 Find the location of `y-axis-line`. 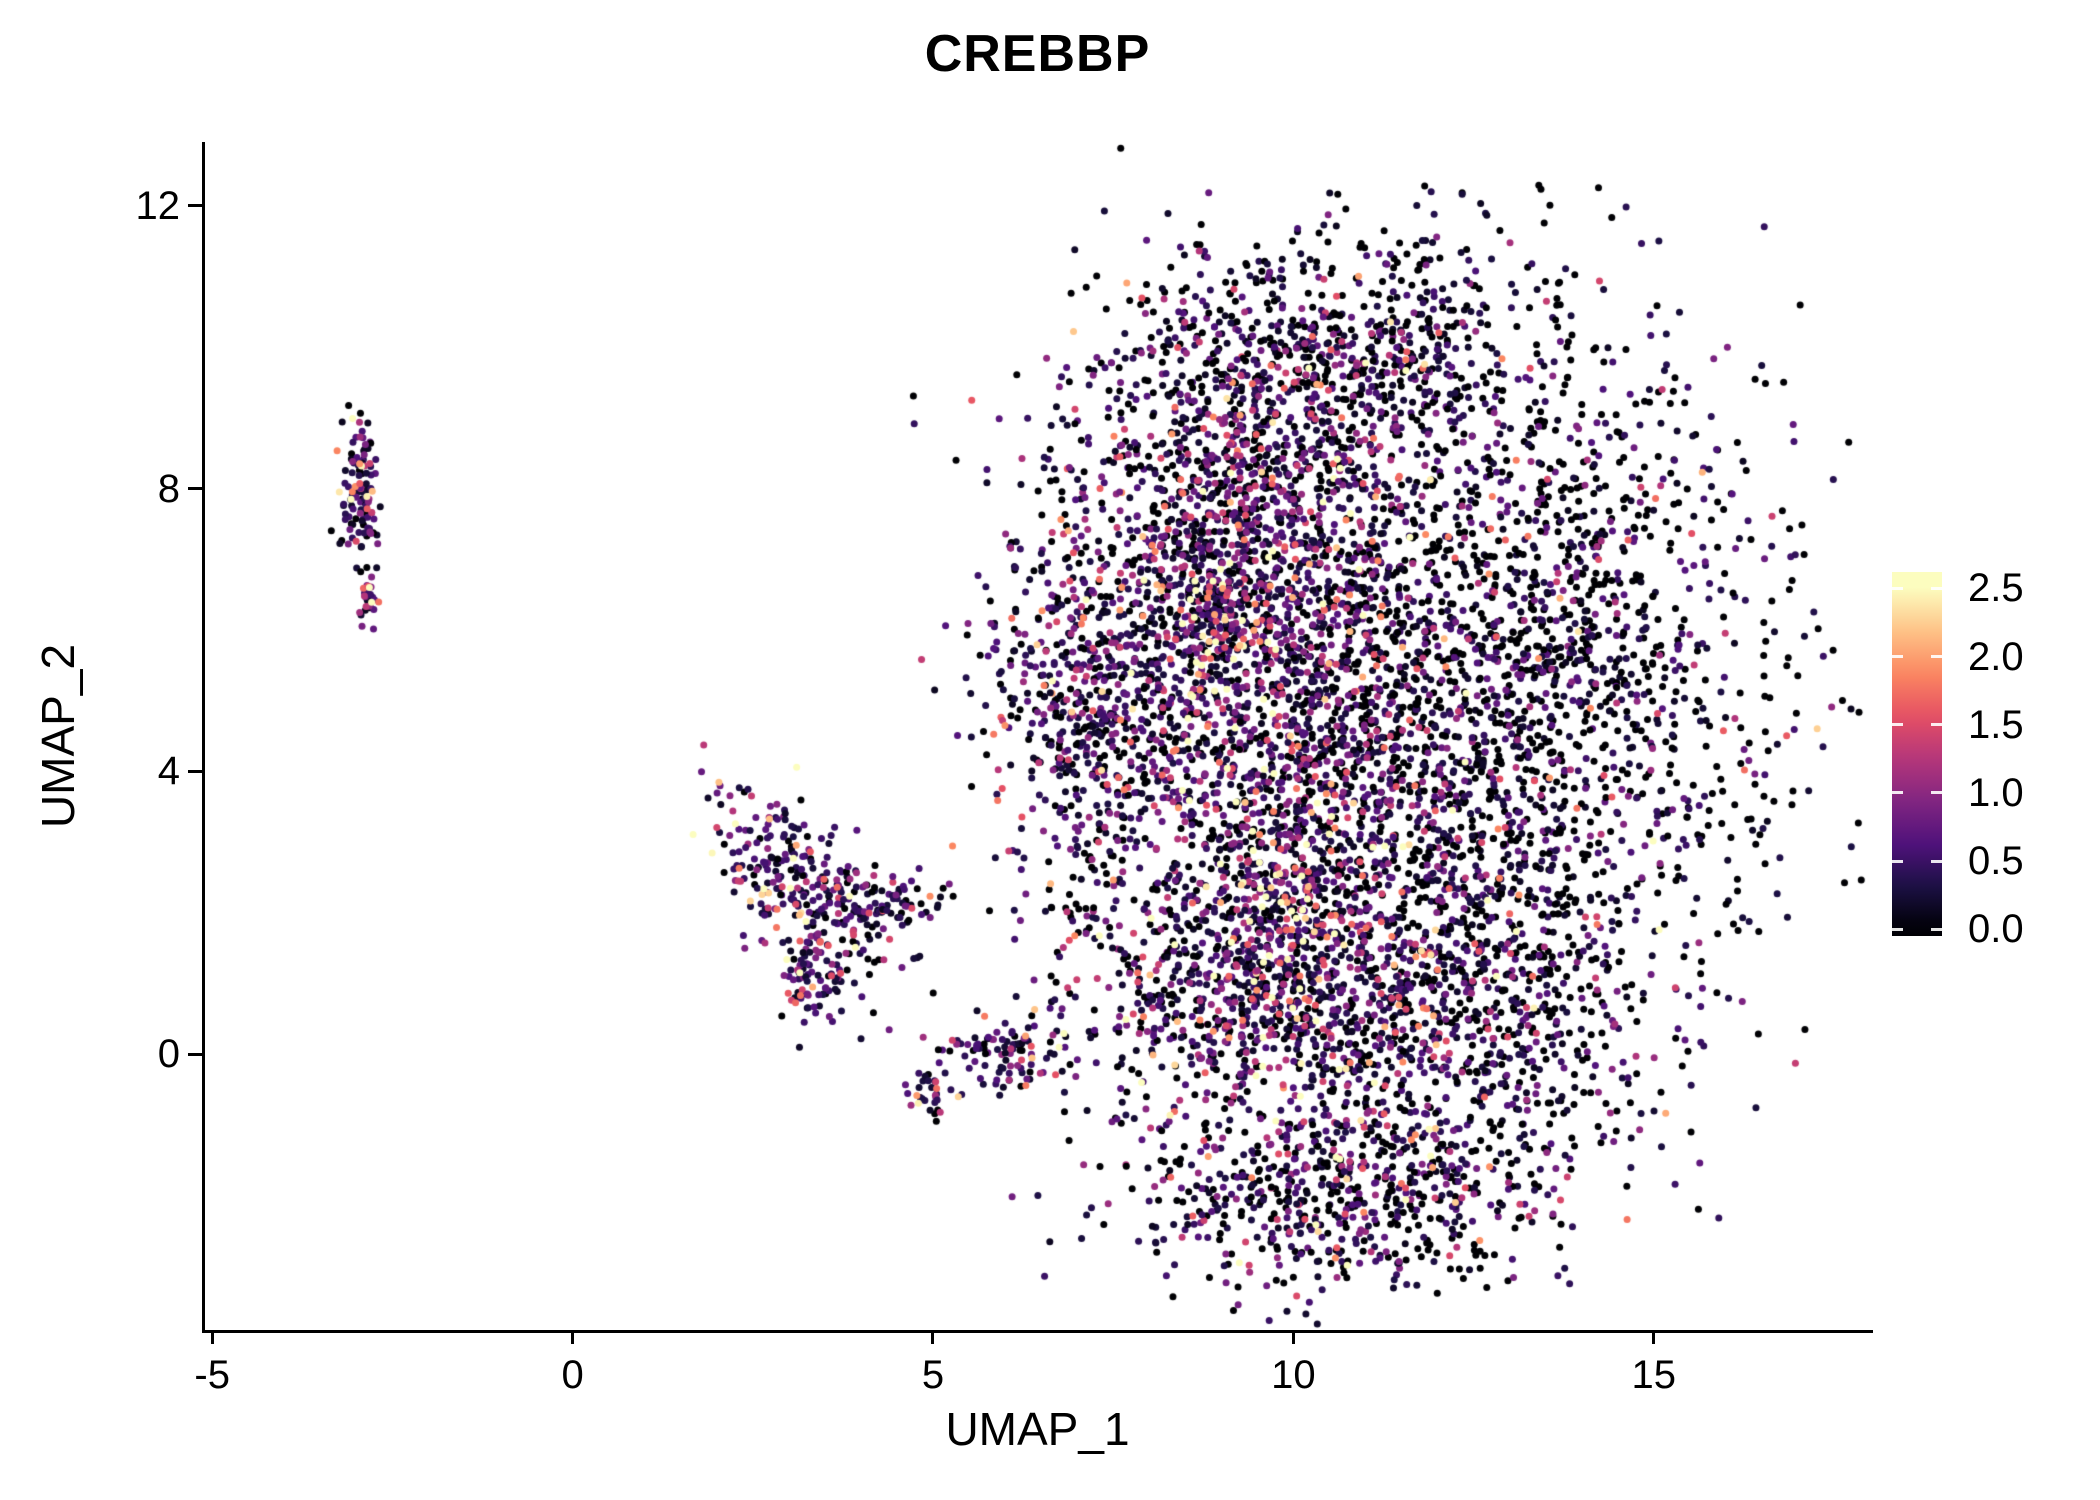

y-axis-line is located at coordinates (203, 737).